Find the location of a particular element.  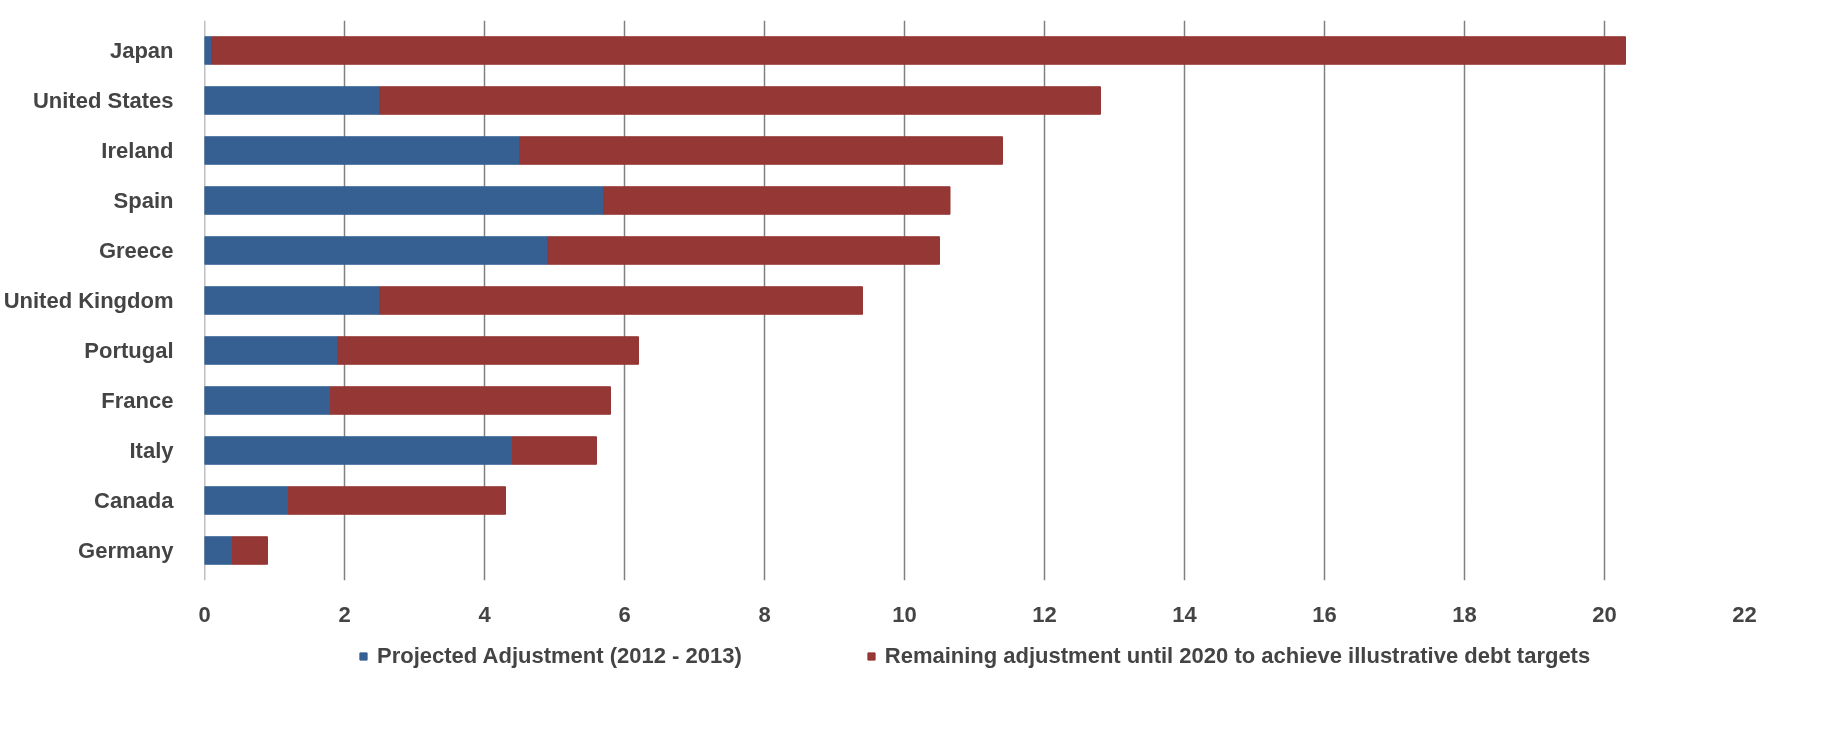

x-tick-label: 6 is located at coordinates (624, 614).